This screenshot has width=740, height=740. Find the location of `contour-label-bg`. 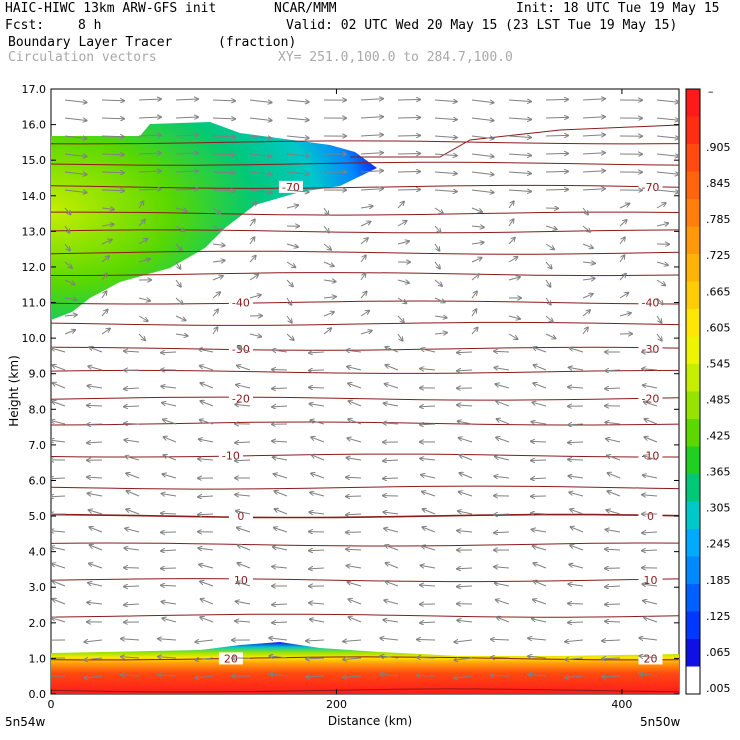

contour-label-bg is located at coordinates (240, 302).